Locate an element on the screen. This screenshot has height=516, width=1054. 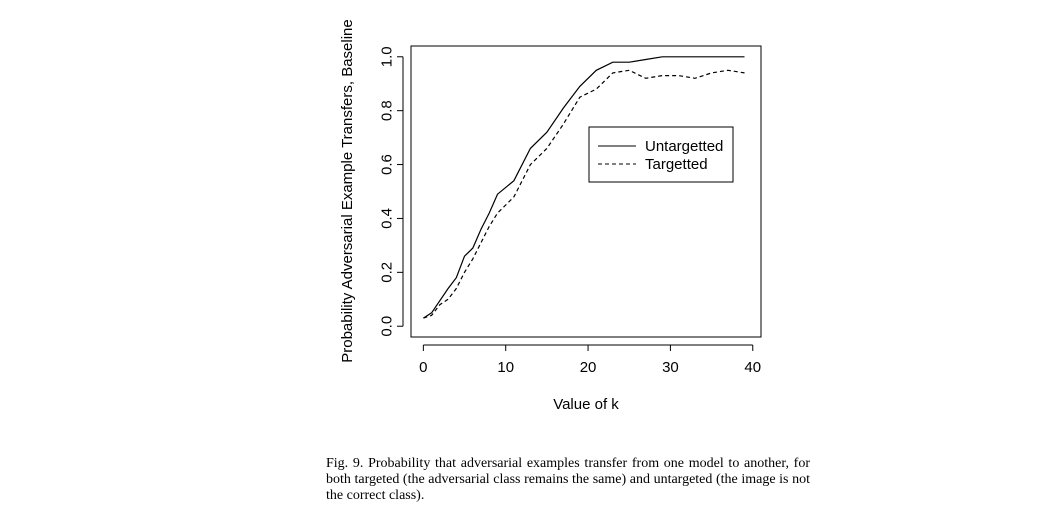
series-line-targetted is located at coordinates (584, 194).